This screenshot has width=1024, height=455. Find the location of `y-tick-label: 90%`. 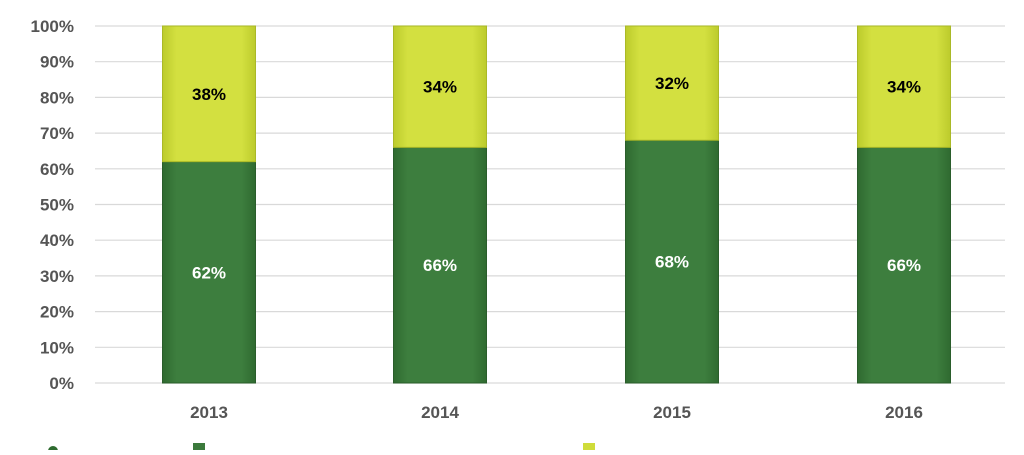

y-tick-label: 90% is located at coordinates (57, 62).